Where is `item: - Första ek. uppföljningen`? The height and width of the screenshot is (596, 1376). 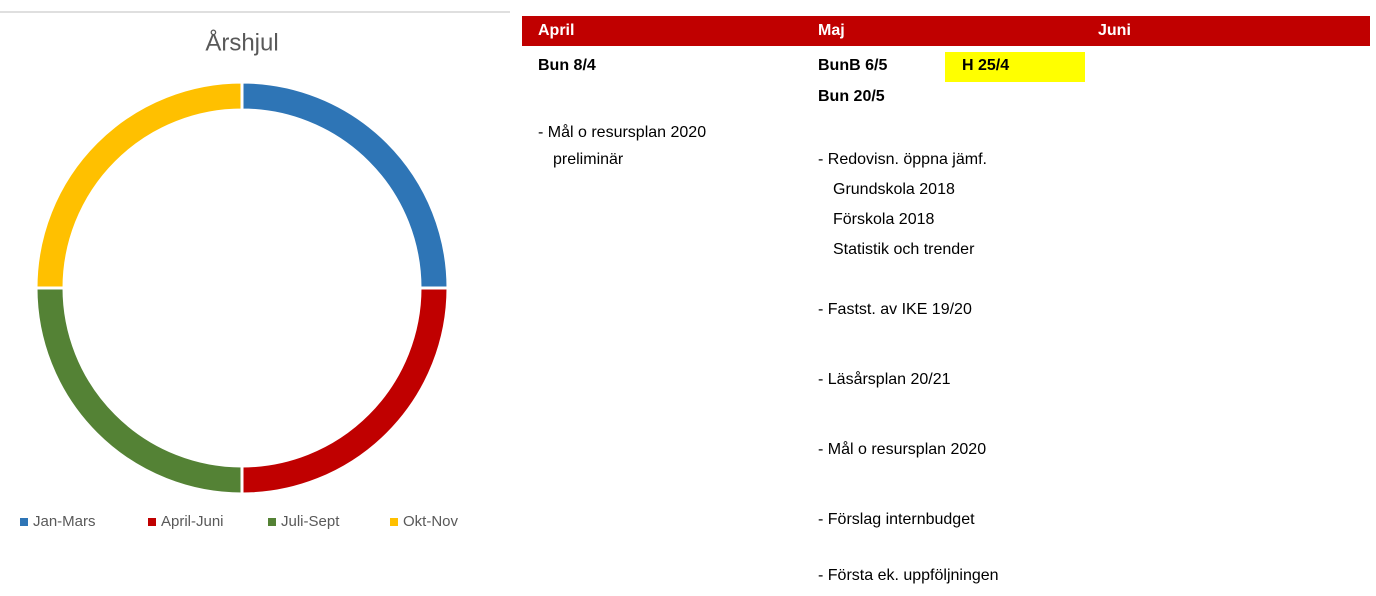
item: - Första ek. uppföljningen is located at coordinates (908, 575).